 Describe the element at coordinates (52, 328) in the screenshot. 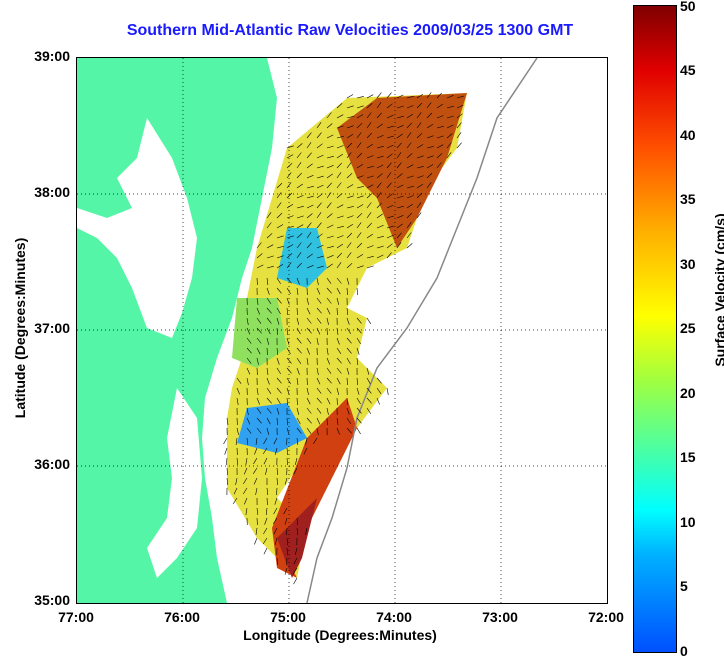

I see `y-tick: 37:00` at that location.